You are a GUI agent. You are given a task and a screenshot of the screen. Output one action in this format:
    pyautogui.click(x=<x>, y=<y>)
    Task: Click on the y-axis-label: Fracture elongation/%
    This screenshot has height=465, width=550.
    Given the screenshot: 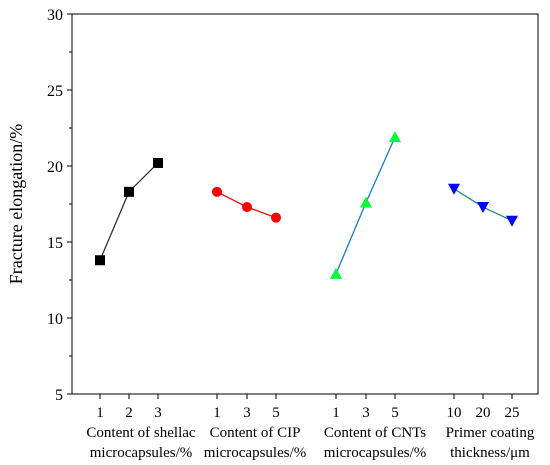 What is the action you would take?
    pyautogui.click(x=16, y=204)
    